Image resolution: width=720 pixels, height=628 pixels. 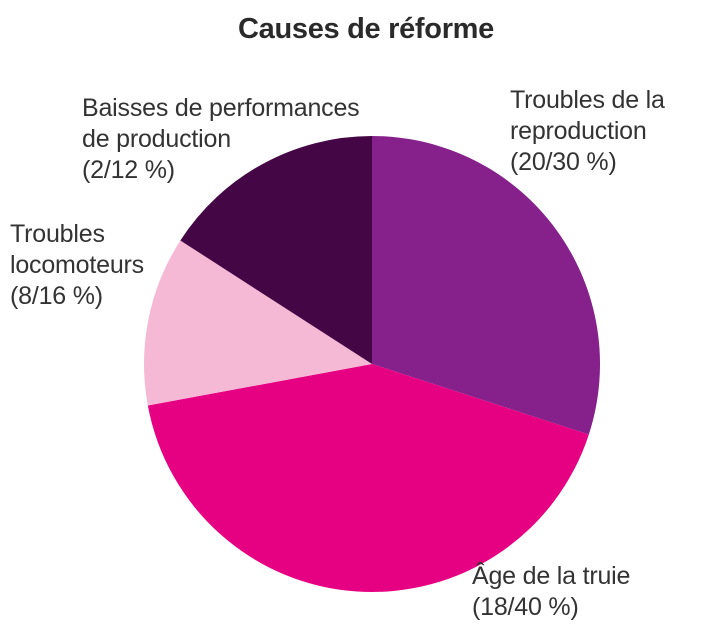 What do you see at coordinates (57, 234) in the screenshot?
I see `slice-label-locomoteurs-line1: Troubles` at bounding box center [57, 234].